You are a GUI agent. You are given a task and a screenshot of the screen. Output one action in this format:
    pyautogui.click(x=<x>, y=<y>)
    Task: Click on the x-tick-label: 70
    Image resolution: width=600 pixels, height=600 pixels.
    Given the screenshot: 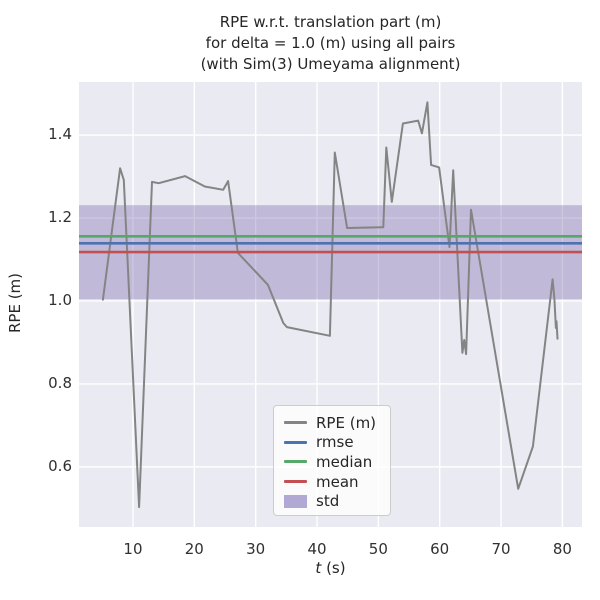 What is the action you would take?
    pyautogui.click(x=501, y=549)
    